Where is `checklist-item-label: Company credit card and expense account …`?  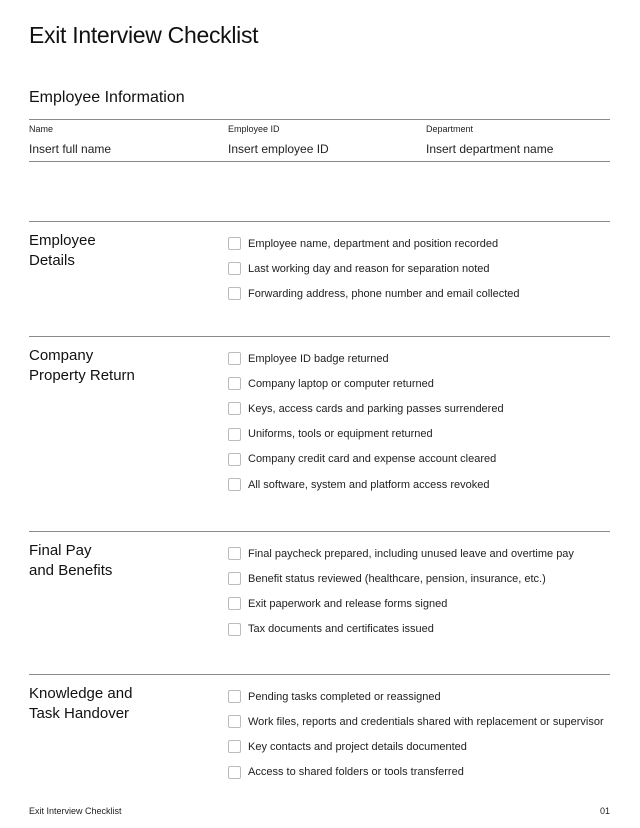
checklist-item-label: Company credit card and expense account … is located at coordinates (372, 459).